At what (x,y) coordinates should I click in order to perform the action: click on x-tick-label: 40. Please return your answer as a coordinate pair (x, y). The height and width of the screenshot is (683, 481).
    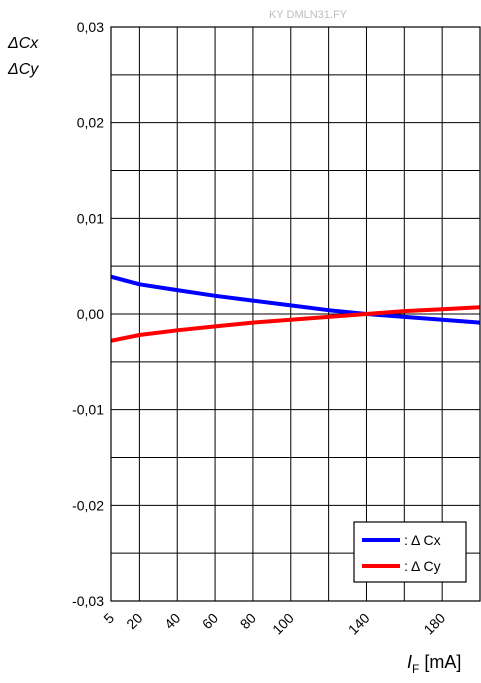
    Looking at the image, I should click on (172, 621).